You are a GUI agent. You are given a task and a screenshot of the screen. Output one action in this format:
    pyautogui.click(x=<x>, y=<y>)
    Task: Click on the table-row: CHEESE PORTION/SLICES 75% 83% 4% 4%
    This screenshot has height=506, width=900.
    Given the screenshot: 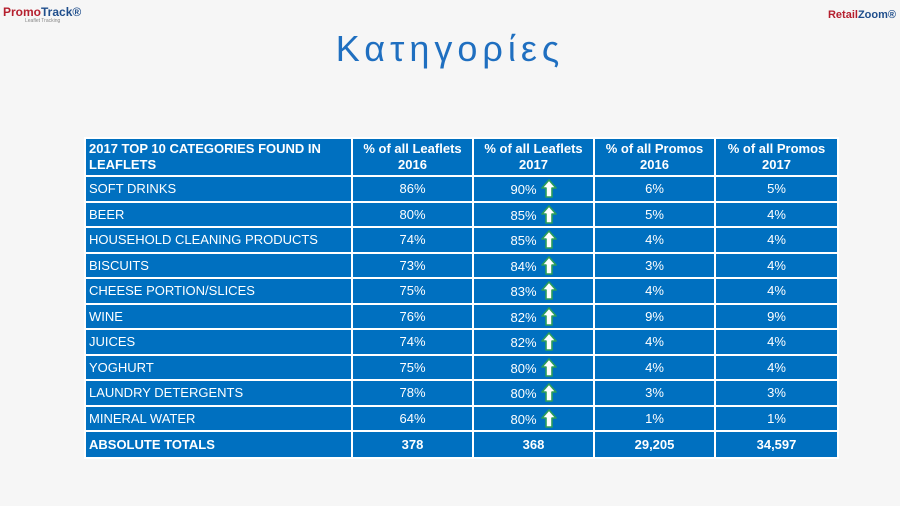 What is the action you would take?
    pyautogui.click(x=461, y=291)
    